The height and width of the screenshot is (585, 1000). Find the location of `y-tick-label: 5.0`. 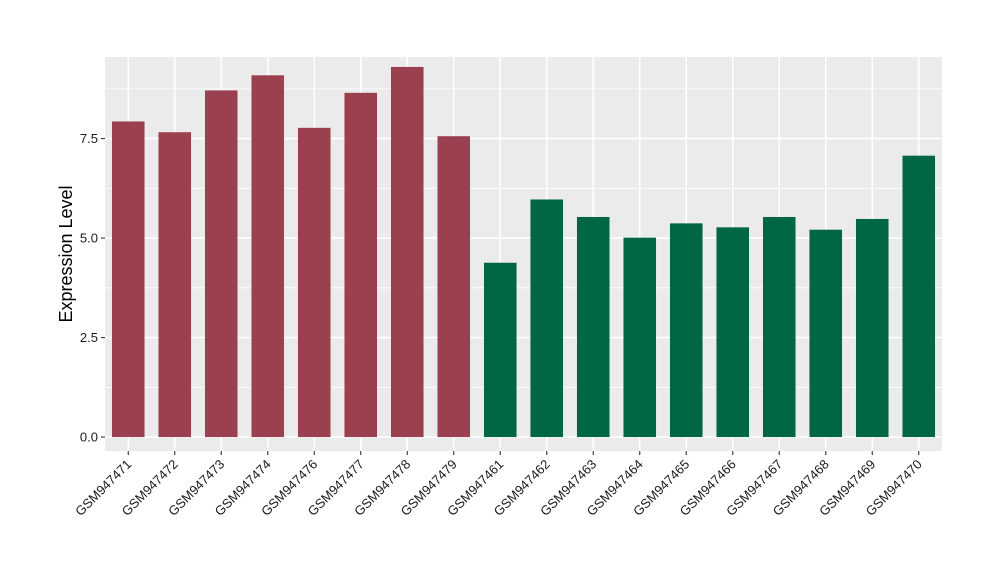

y-tick-label: 5.0 is located at coordinates (89, 238).